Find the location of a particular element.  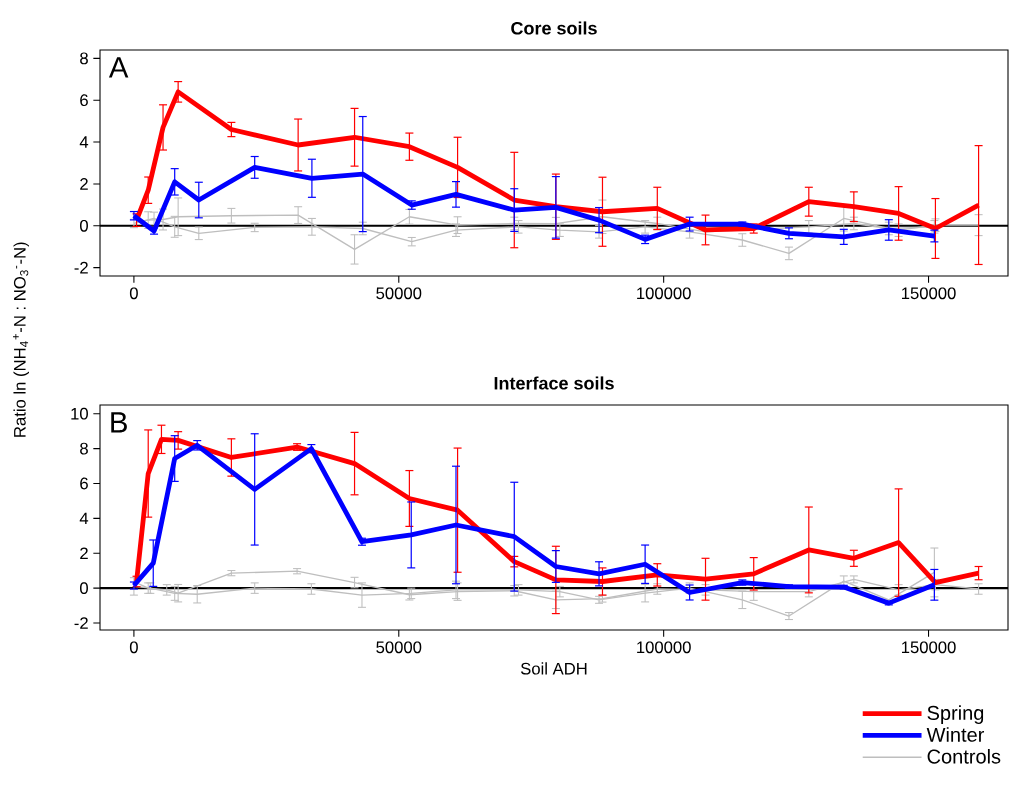

annotation: B is located at coordinates (119, 422).